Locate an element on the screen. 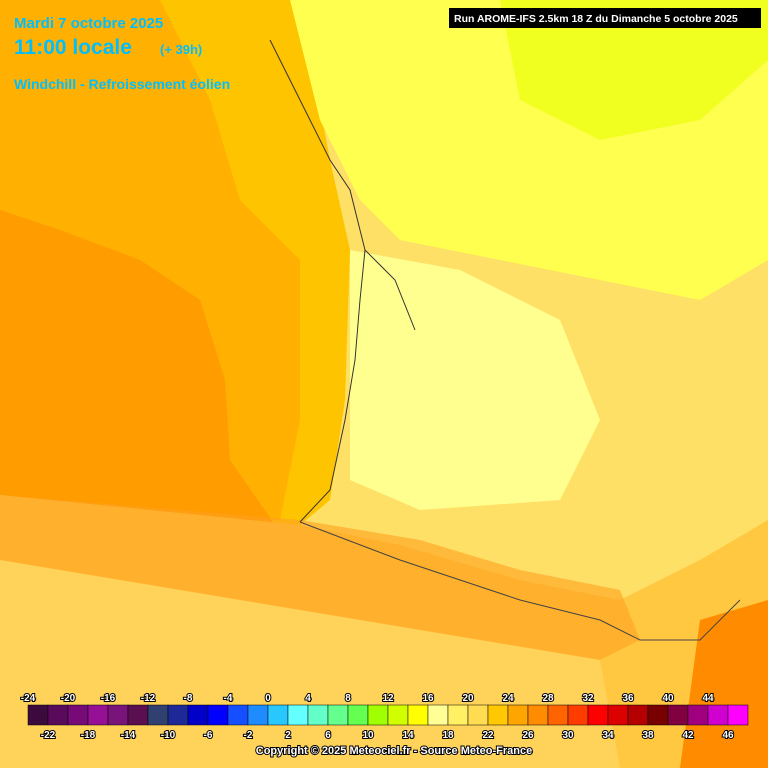  scale-label: 38 is located at coordinates (648, 735).